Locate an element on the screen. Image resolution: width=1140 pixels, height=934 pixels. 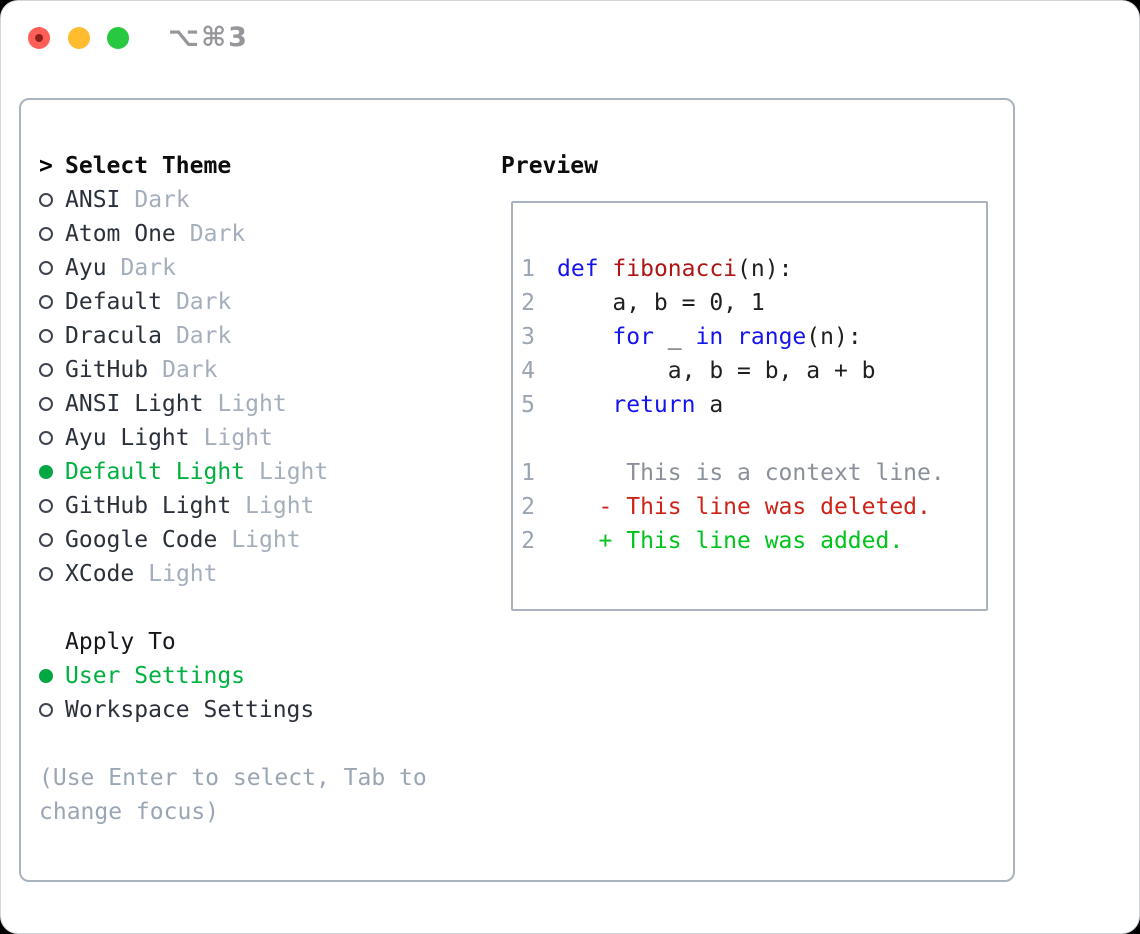
theme-name: GitHub is located at coordinates (107, 370).